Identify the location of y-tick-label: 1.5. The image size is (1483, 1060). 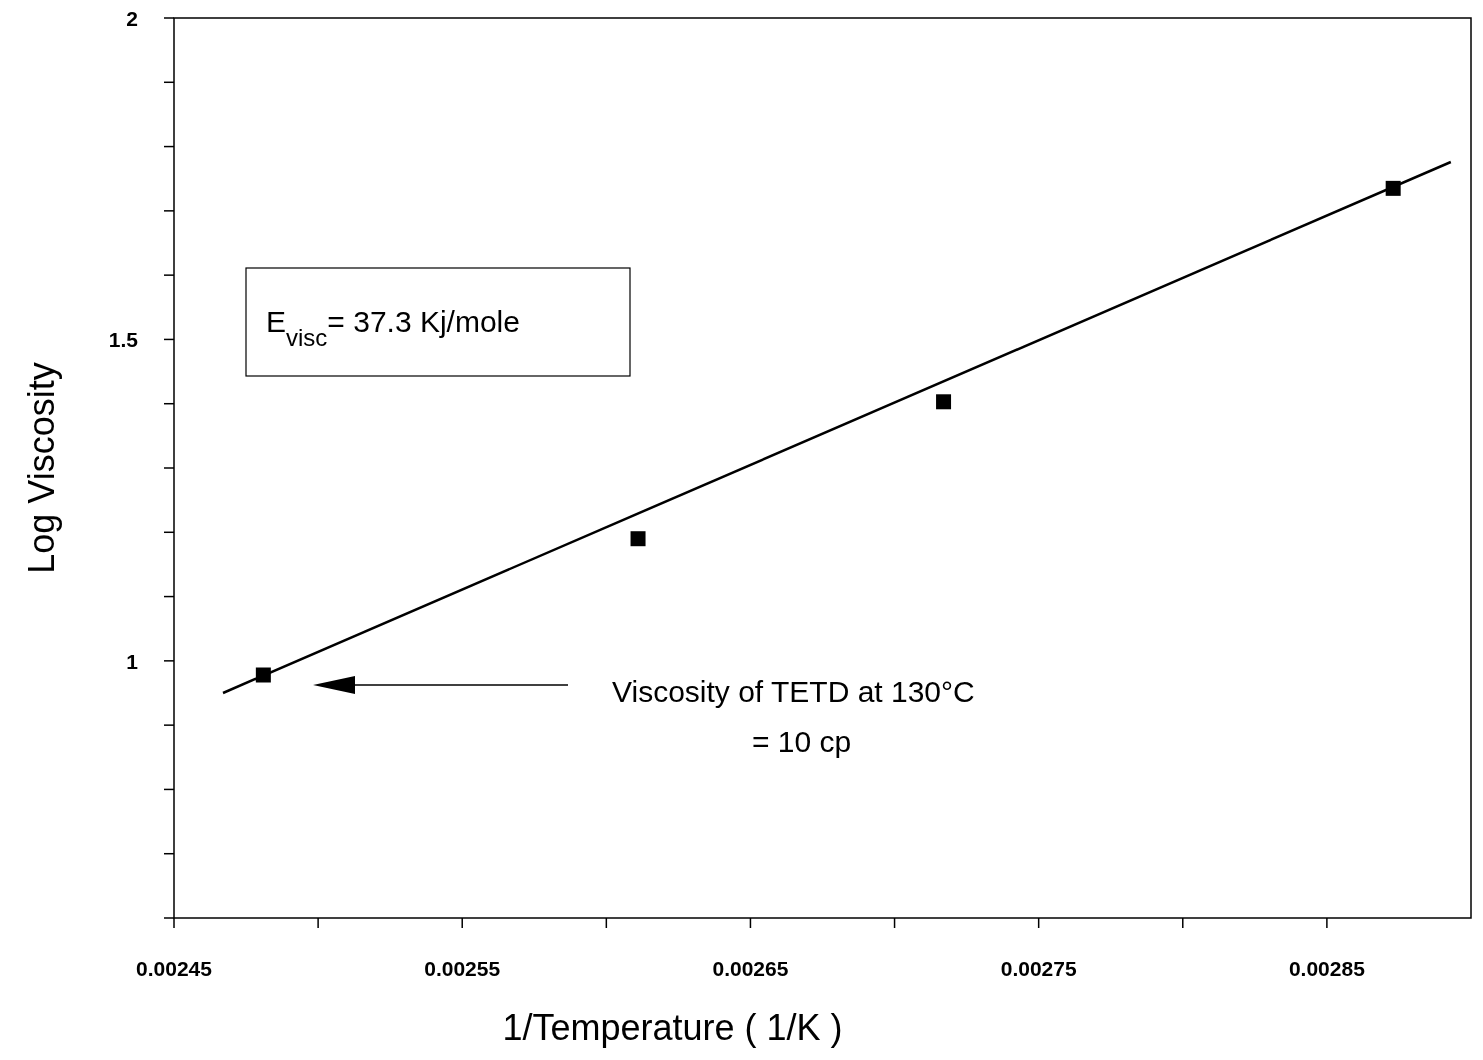
(123, 340).